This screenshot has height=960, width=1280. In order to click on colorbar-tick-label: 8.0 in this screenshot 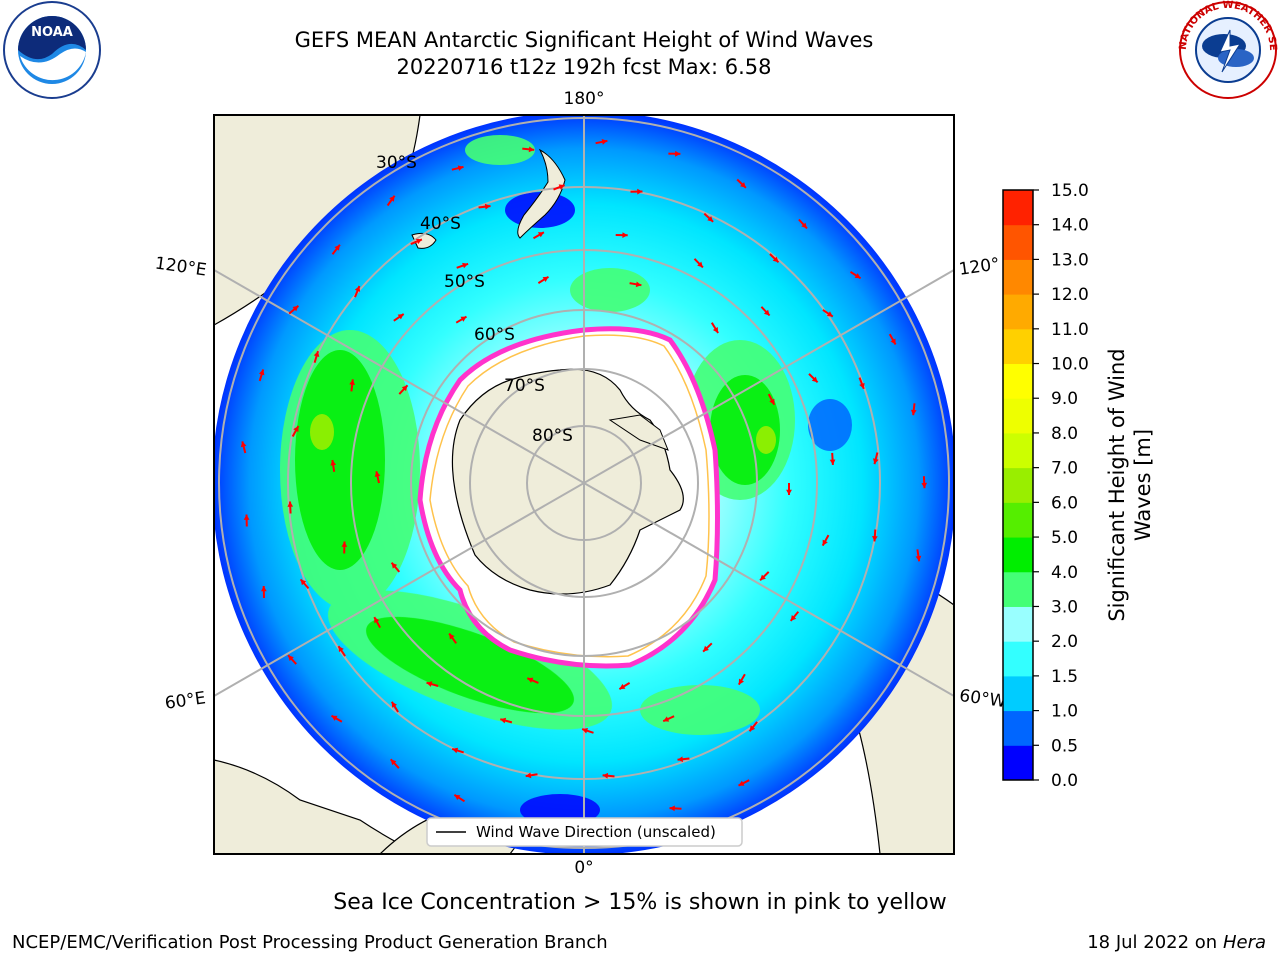, I will do `click(1064, 434)`.